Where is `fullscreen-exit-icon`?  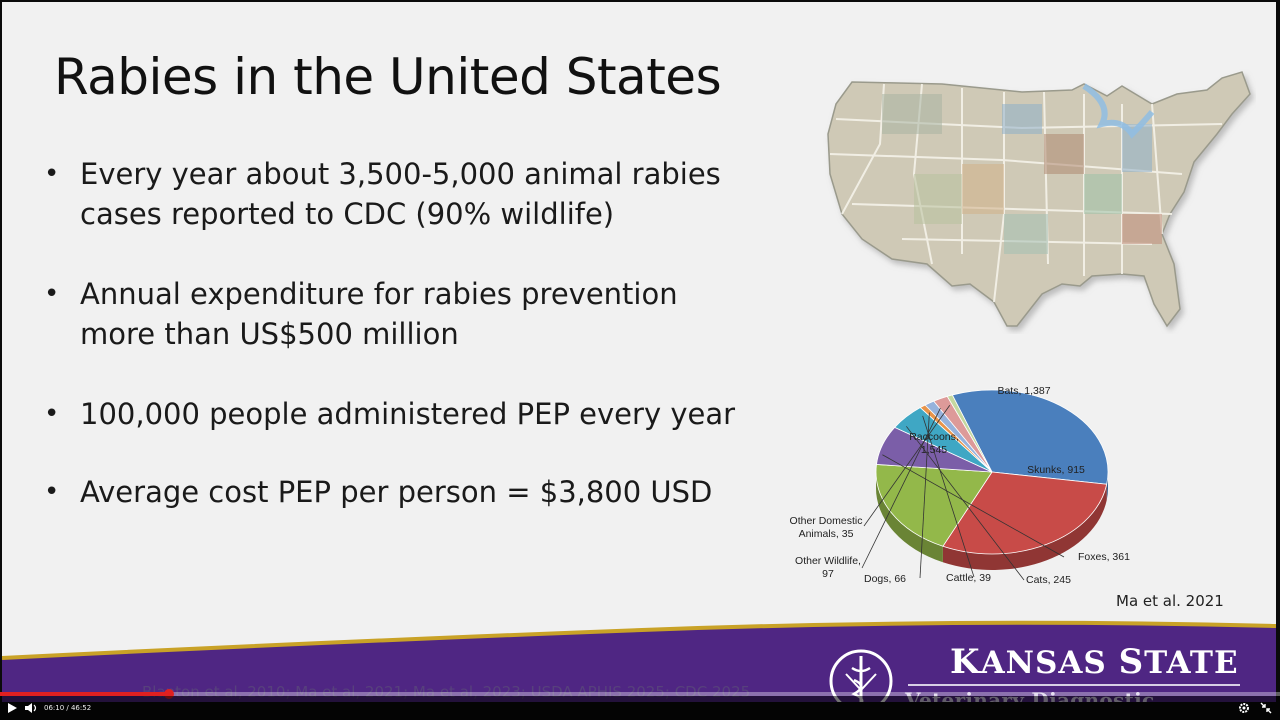 fullscreen-exit-icon is located at coordinates (1266, 708).